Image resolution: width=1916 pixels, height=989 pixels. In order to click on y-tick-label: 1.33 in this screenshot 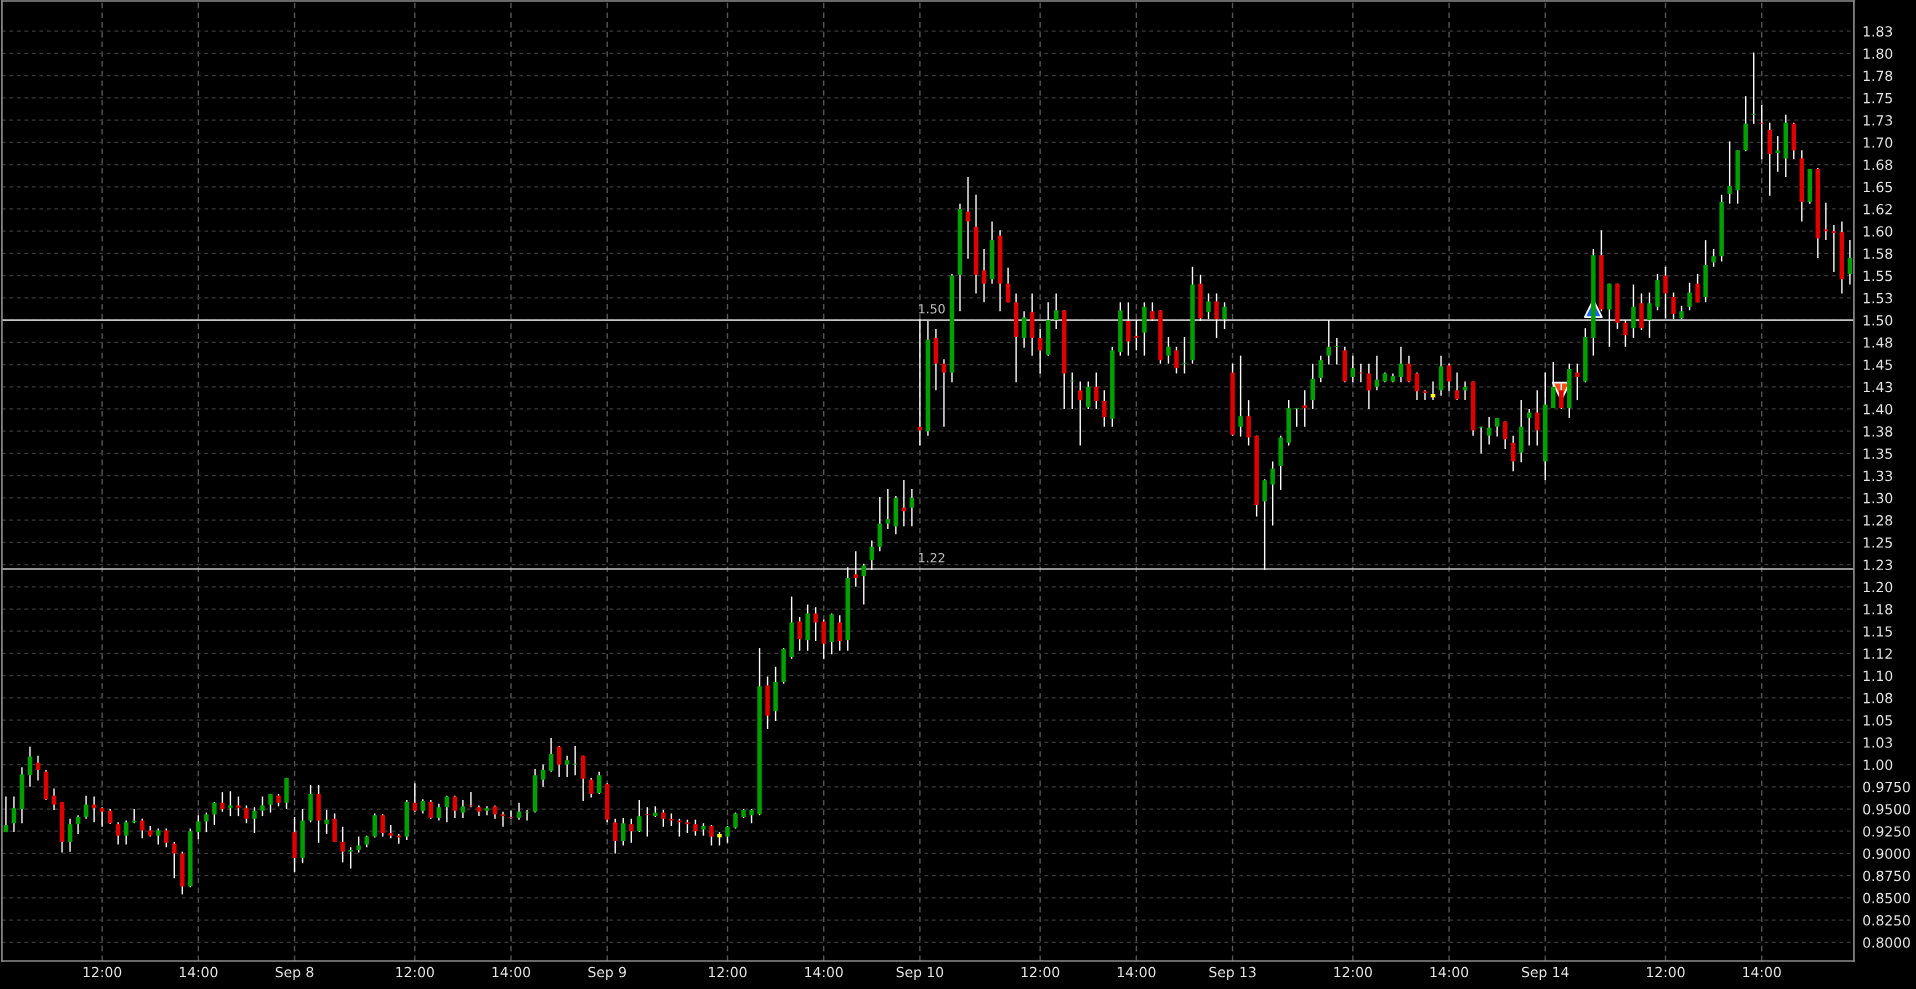, I will do `click(1878, 476)`.